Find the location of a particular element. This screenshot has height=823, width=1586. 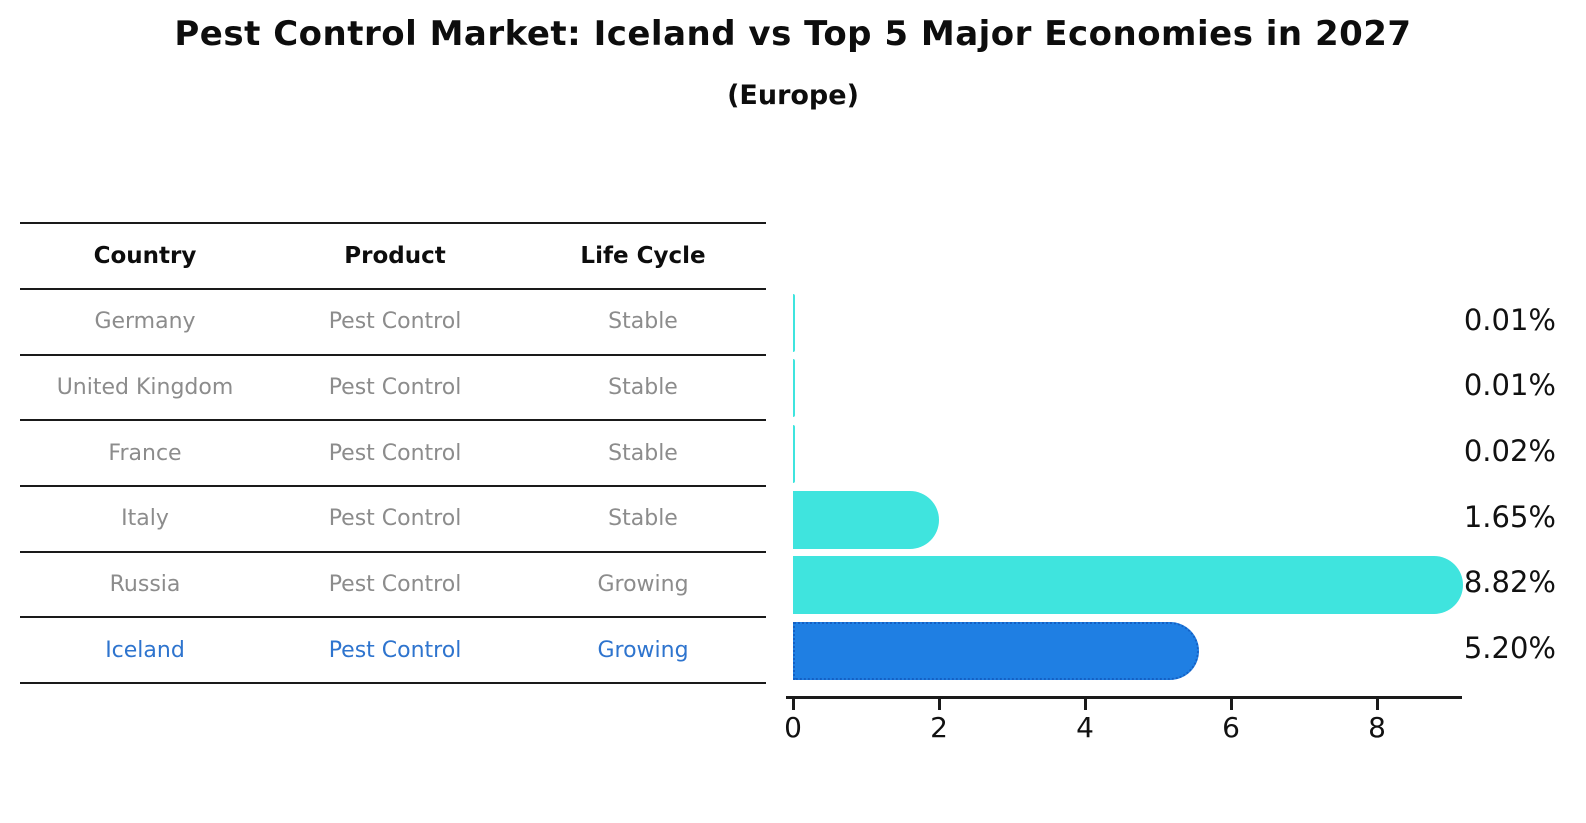

column-header-country: Country is located at coordinates (145, 256).